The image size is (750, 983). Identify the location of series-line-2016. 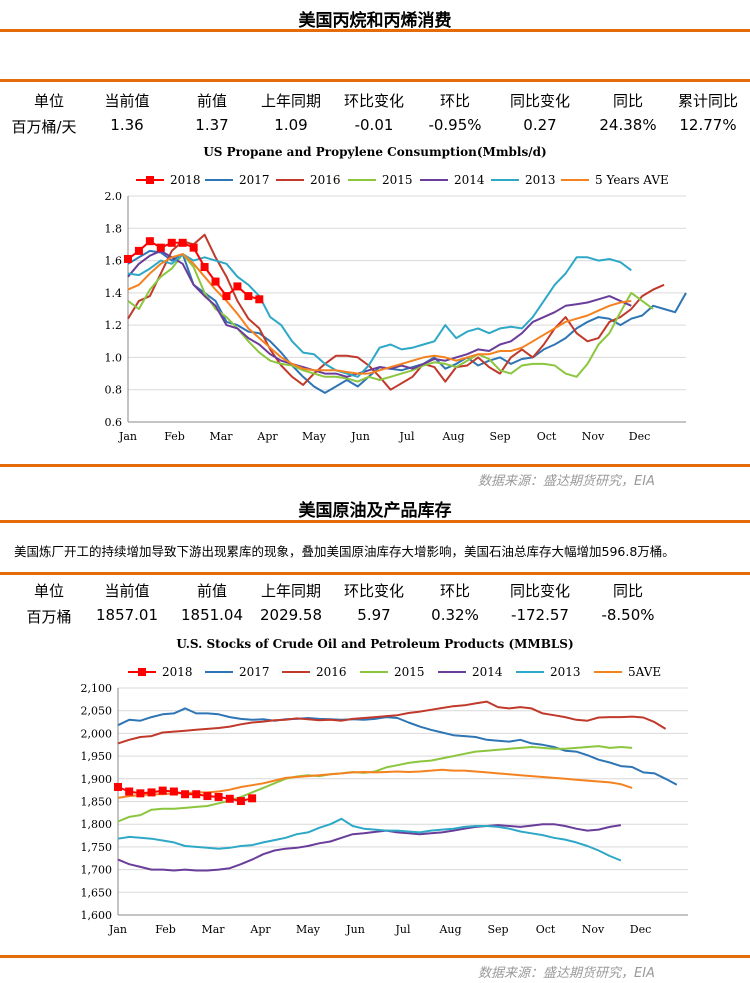
(392, 722).